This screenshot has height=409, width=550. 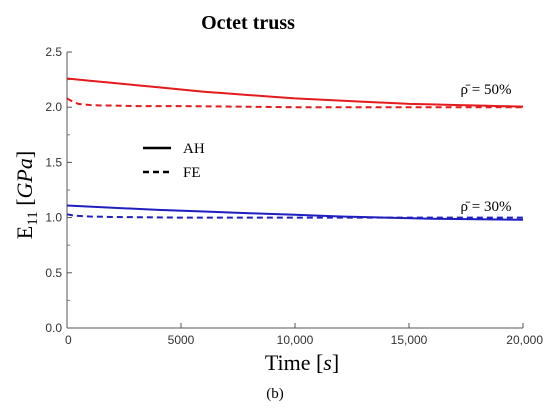 I want to click on y-ticks: 0.0 0.5 1.0 1.5 2.0 2.5, so click(x=58, y=190).